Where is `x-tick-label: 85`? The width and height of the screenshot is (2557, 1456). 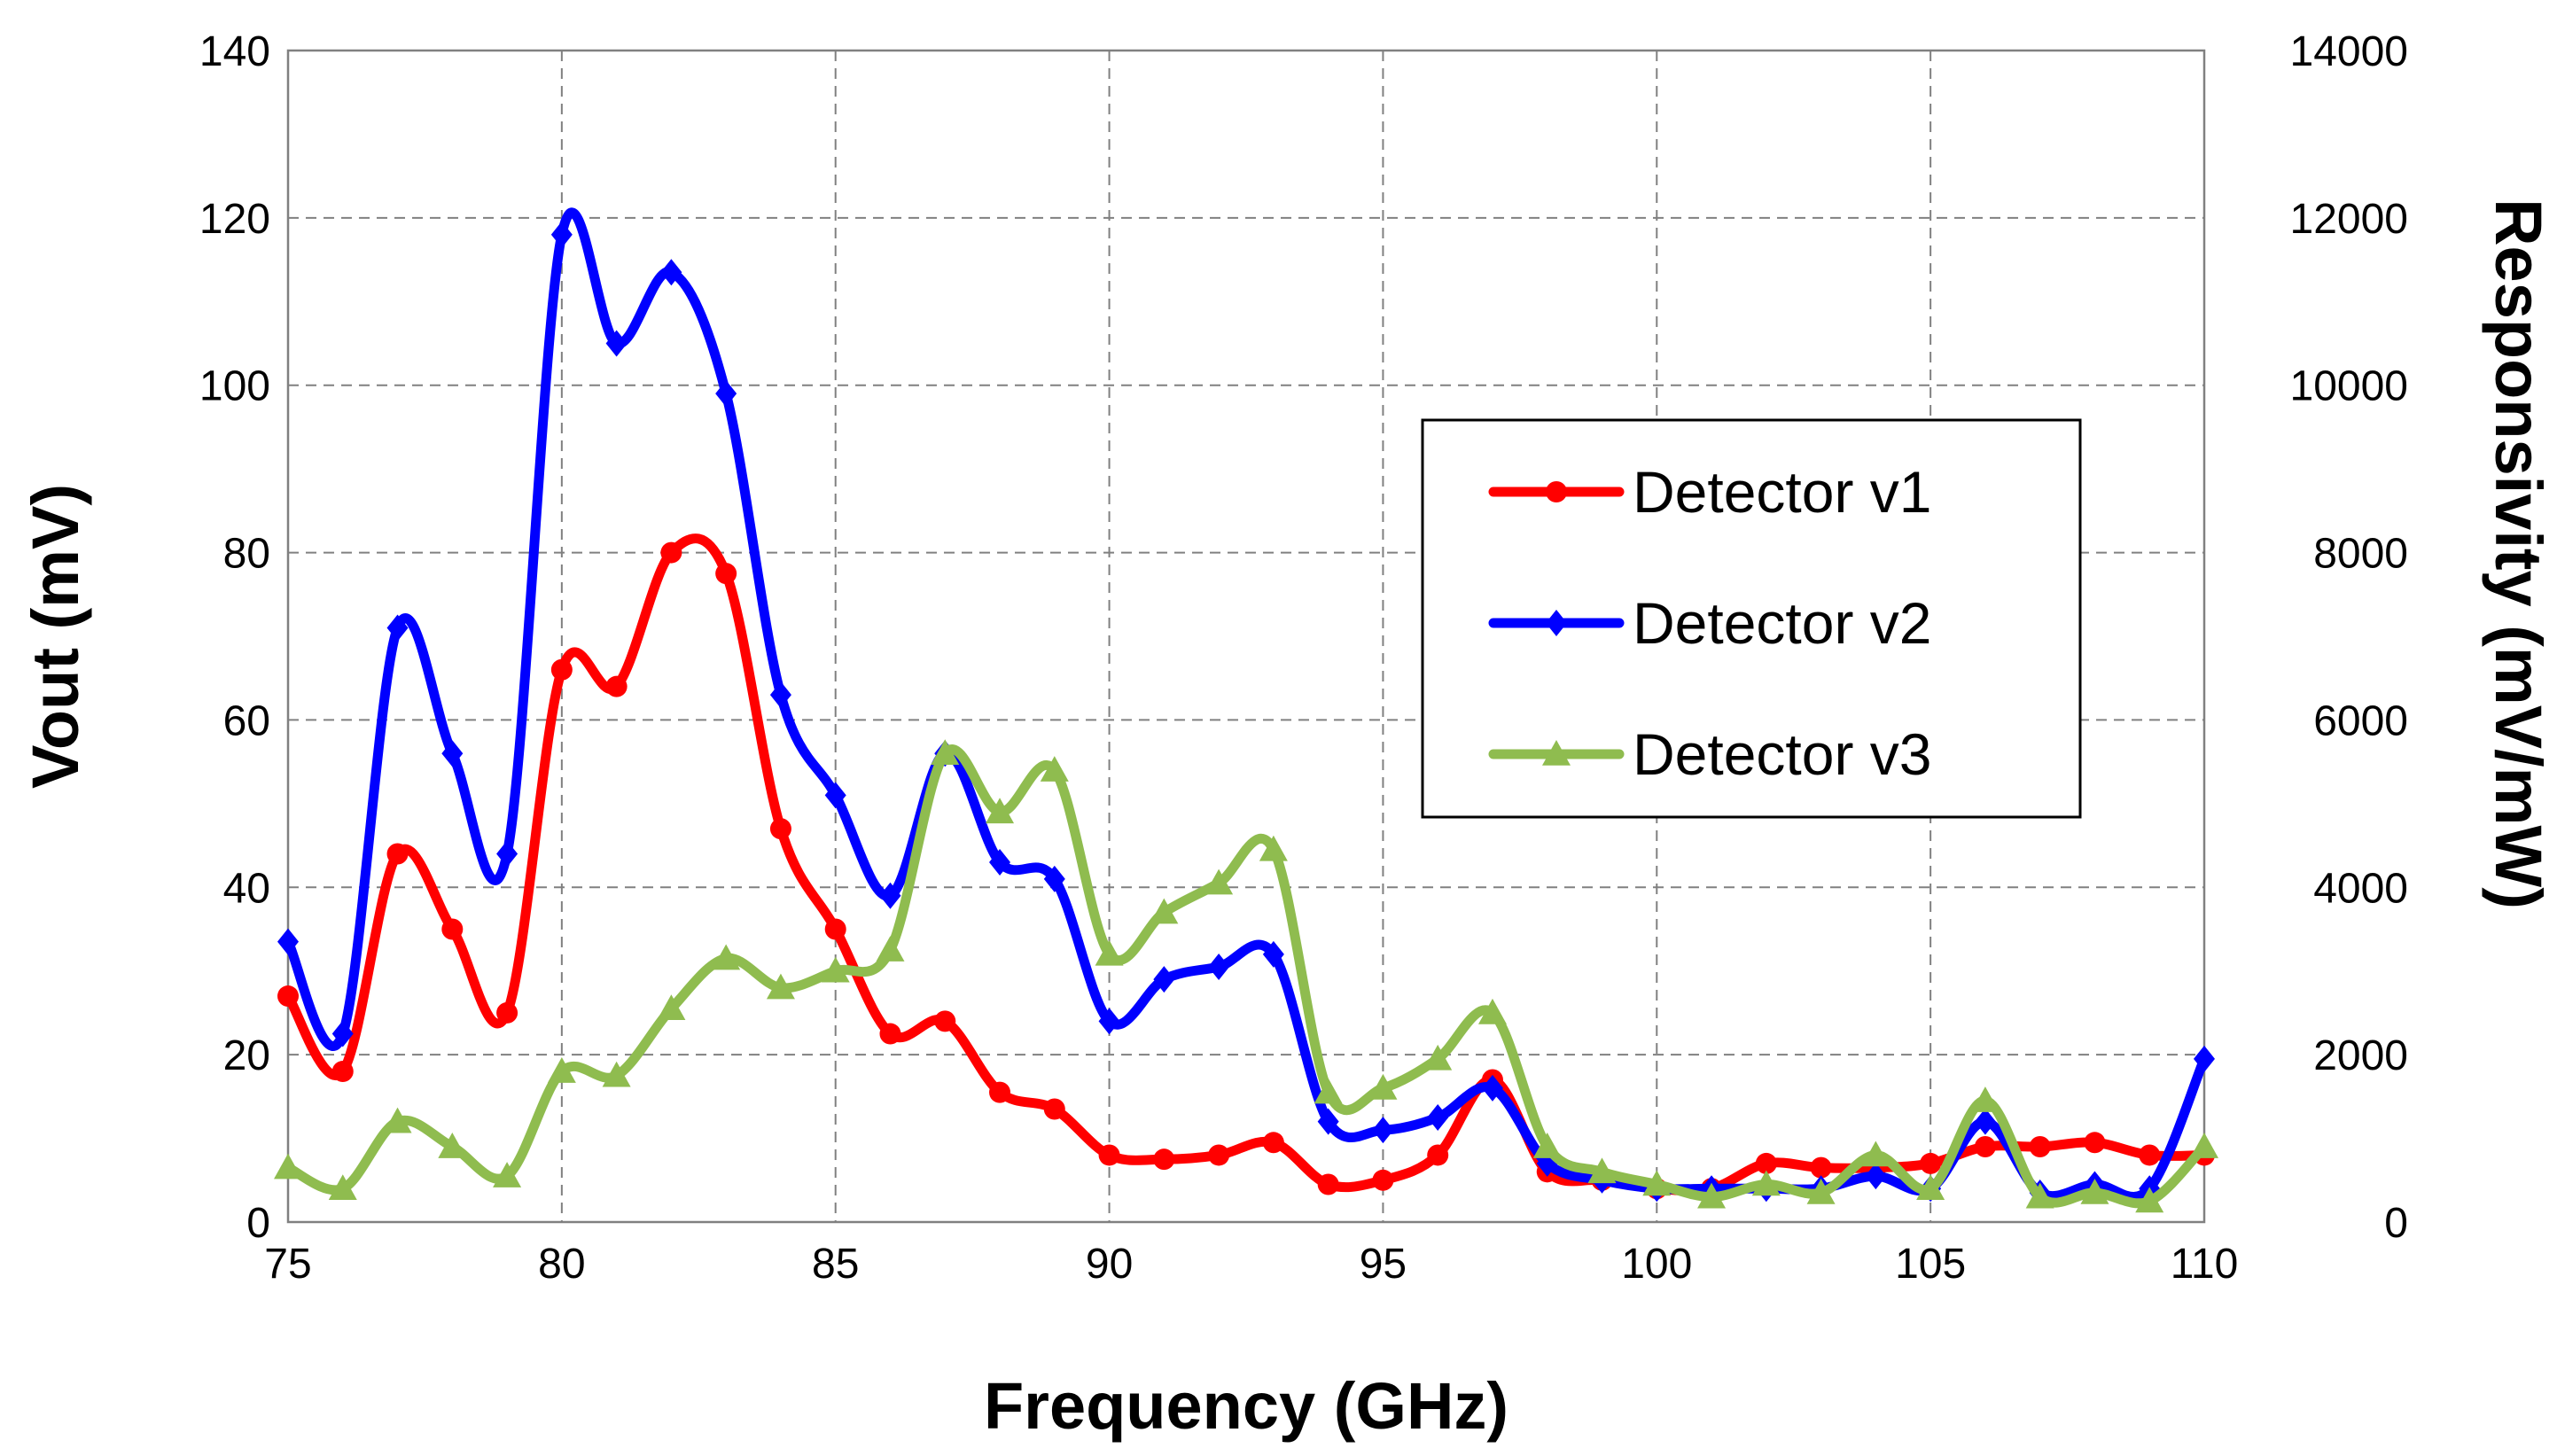
x-tick-label: 85 is located at coordinates (836, 1264).